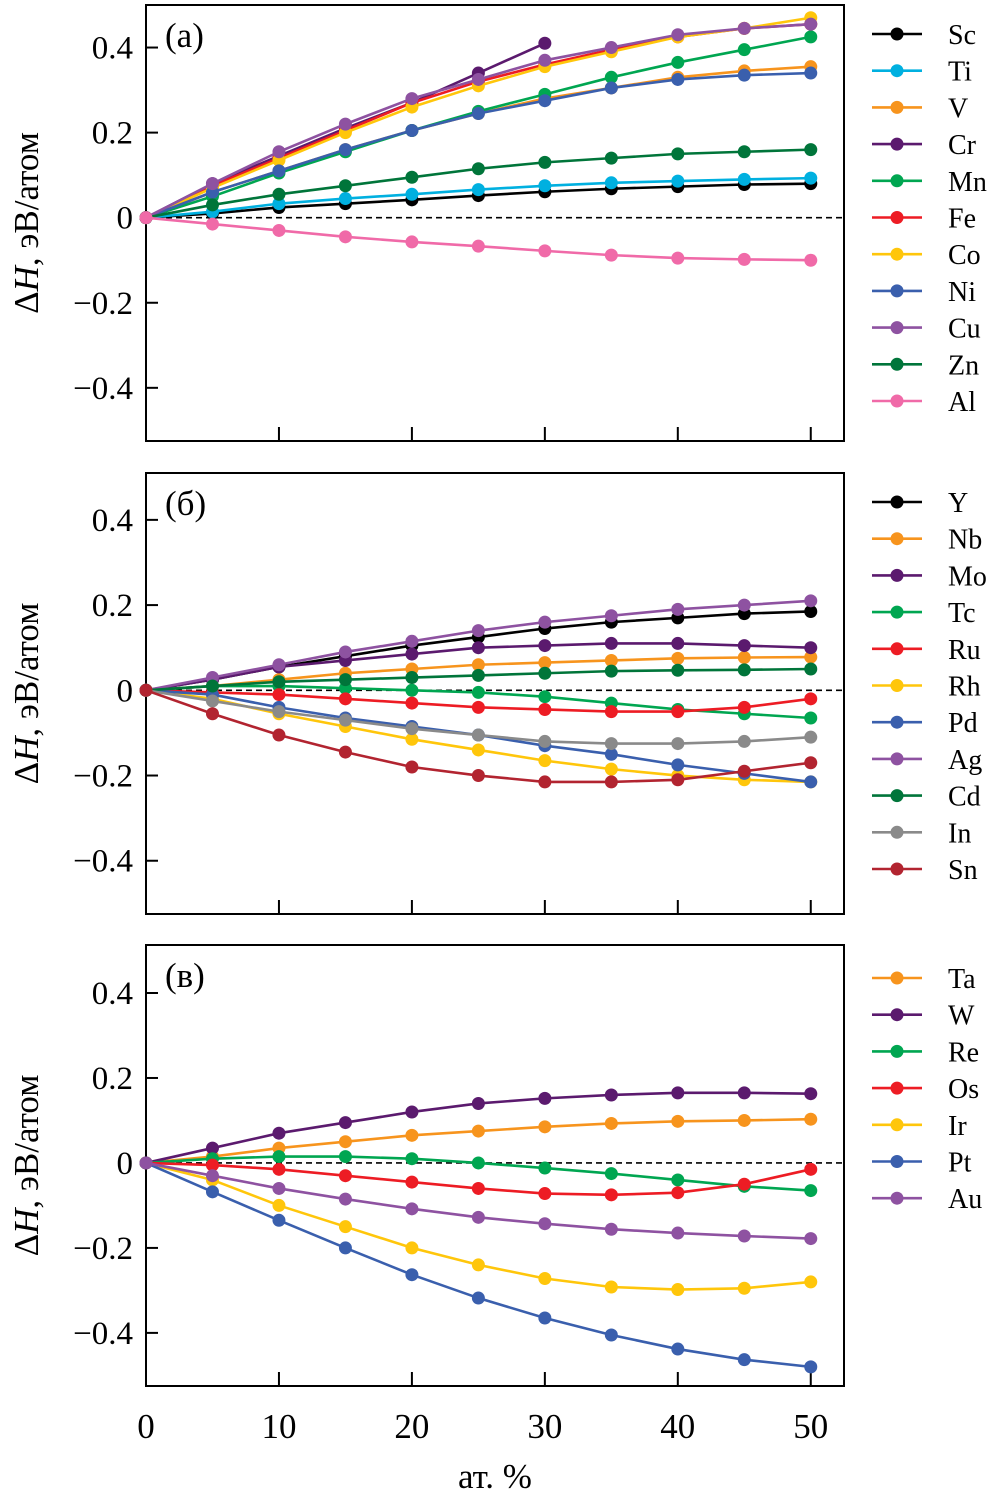  What do you see at coordinates (963, 365) in the screenshot?
I see `legend-label: Zn` at bounding box center [963, 365].